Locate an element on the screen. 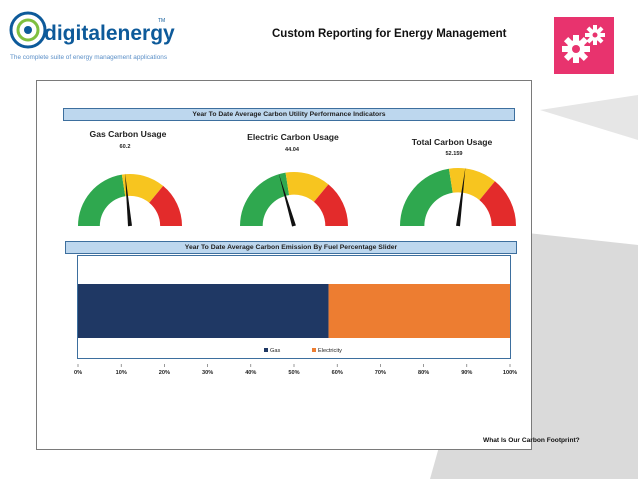 This screenshot has width=638, height=479. bar-segment-electricity is located at coordinates (419, 311).